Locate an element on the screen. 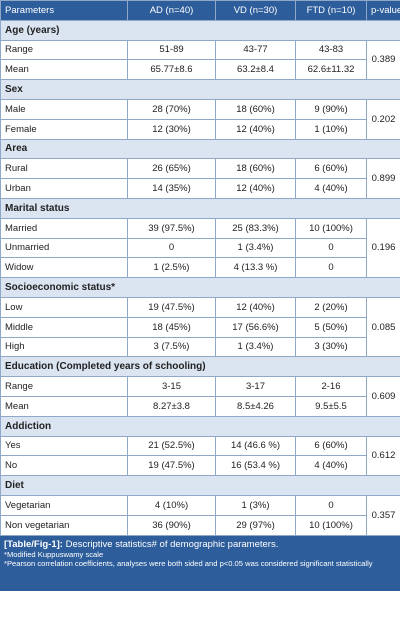 Image resolution: width=400 pixels, height=618 pixels. row-label: High is located at coordinates (64, 347).